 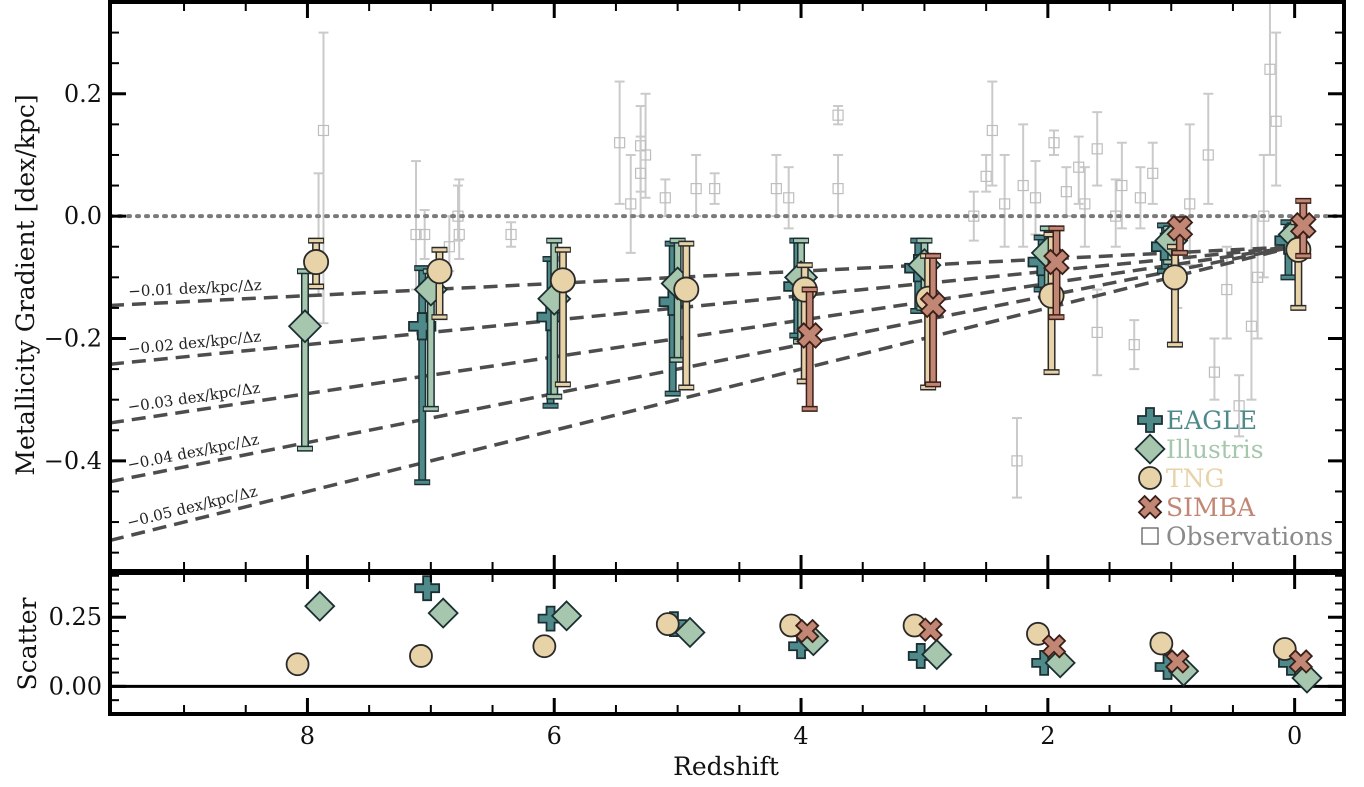 I want to click on illustris-point, so click(x=305, y=326).